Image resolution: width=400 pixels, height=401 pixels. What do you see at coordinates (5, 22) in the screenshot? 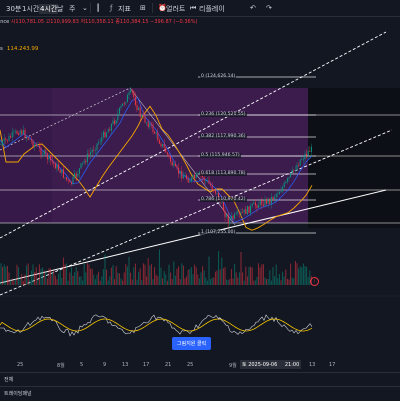
I see `symbol-name: nance` at bounding box center [5, 22].